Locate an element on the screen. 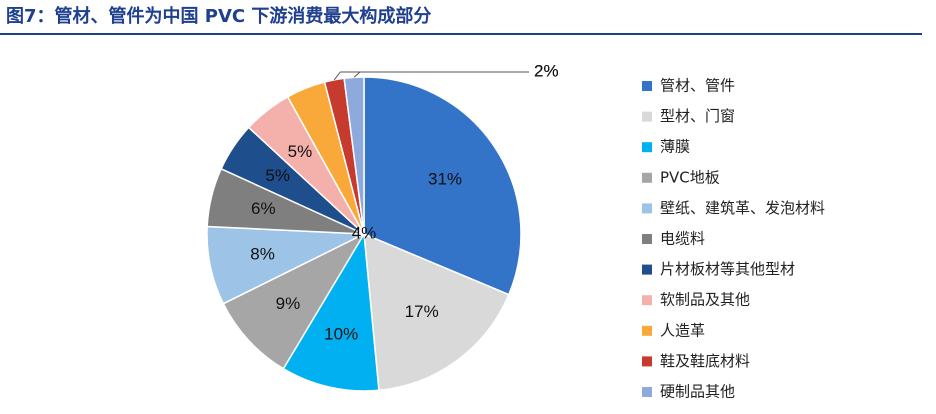 The height and width of the screenshot is (414, 936). slice-label: 10% is located at coordinates (341, 334).